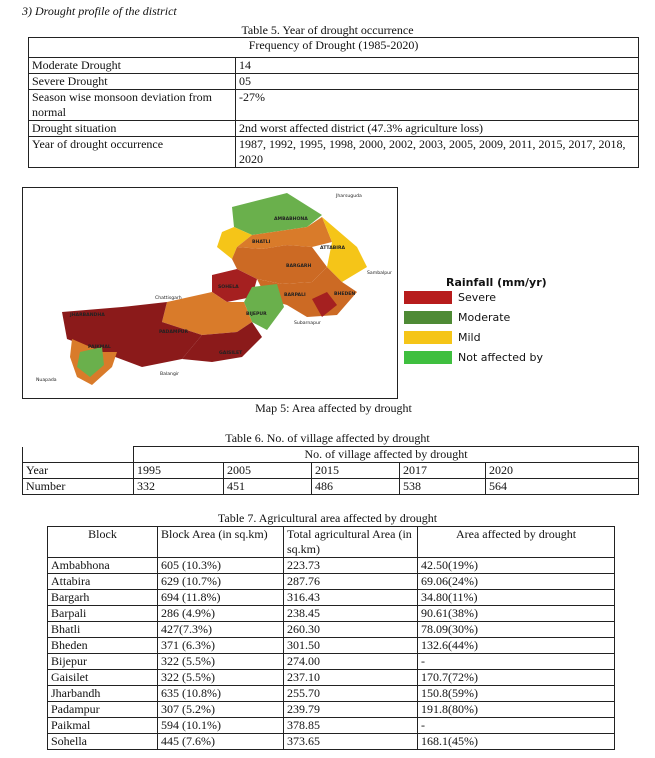 This screenshot has height=758, width=655. I want to click on cell: 594 (10.1%), so click(220, 725).